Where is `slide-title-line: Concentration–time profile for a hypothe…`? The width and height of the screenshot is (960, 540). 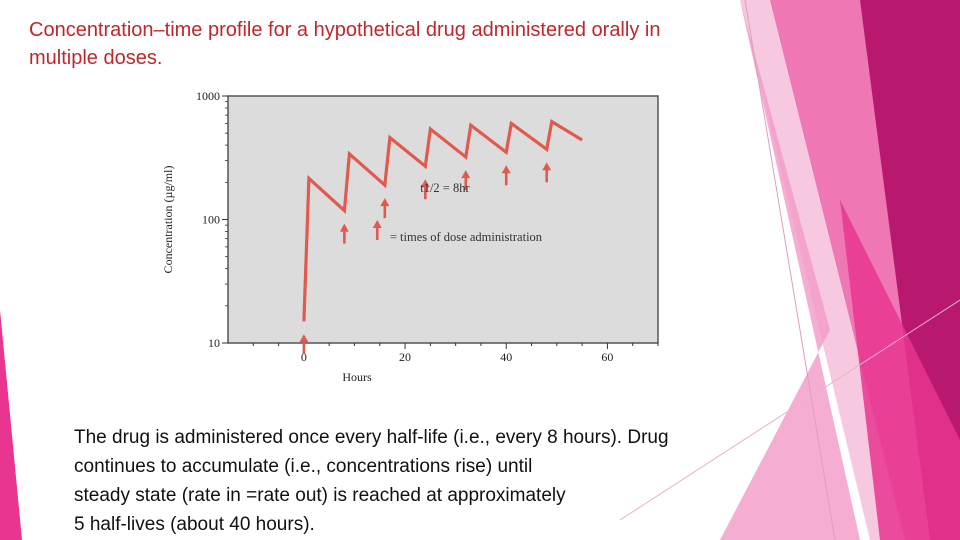 slide-title-line: Concentration–time profile for a hypothe… is located at coordinates (345, 30).